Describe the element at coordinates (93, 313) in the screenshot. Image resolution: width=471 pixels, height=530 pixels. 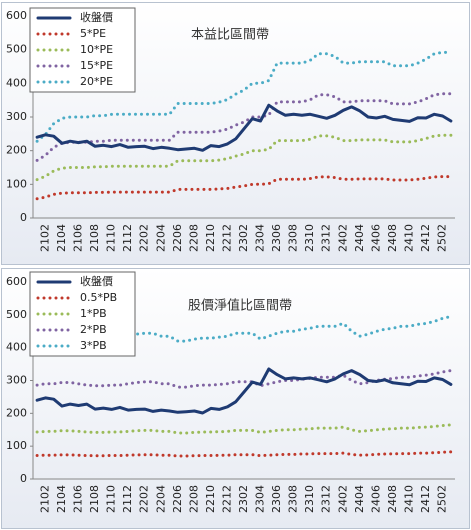
I see `legend-label: 1*PB` at that location.